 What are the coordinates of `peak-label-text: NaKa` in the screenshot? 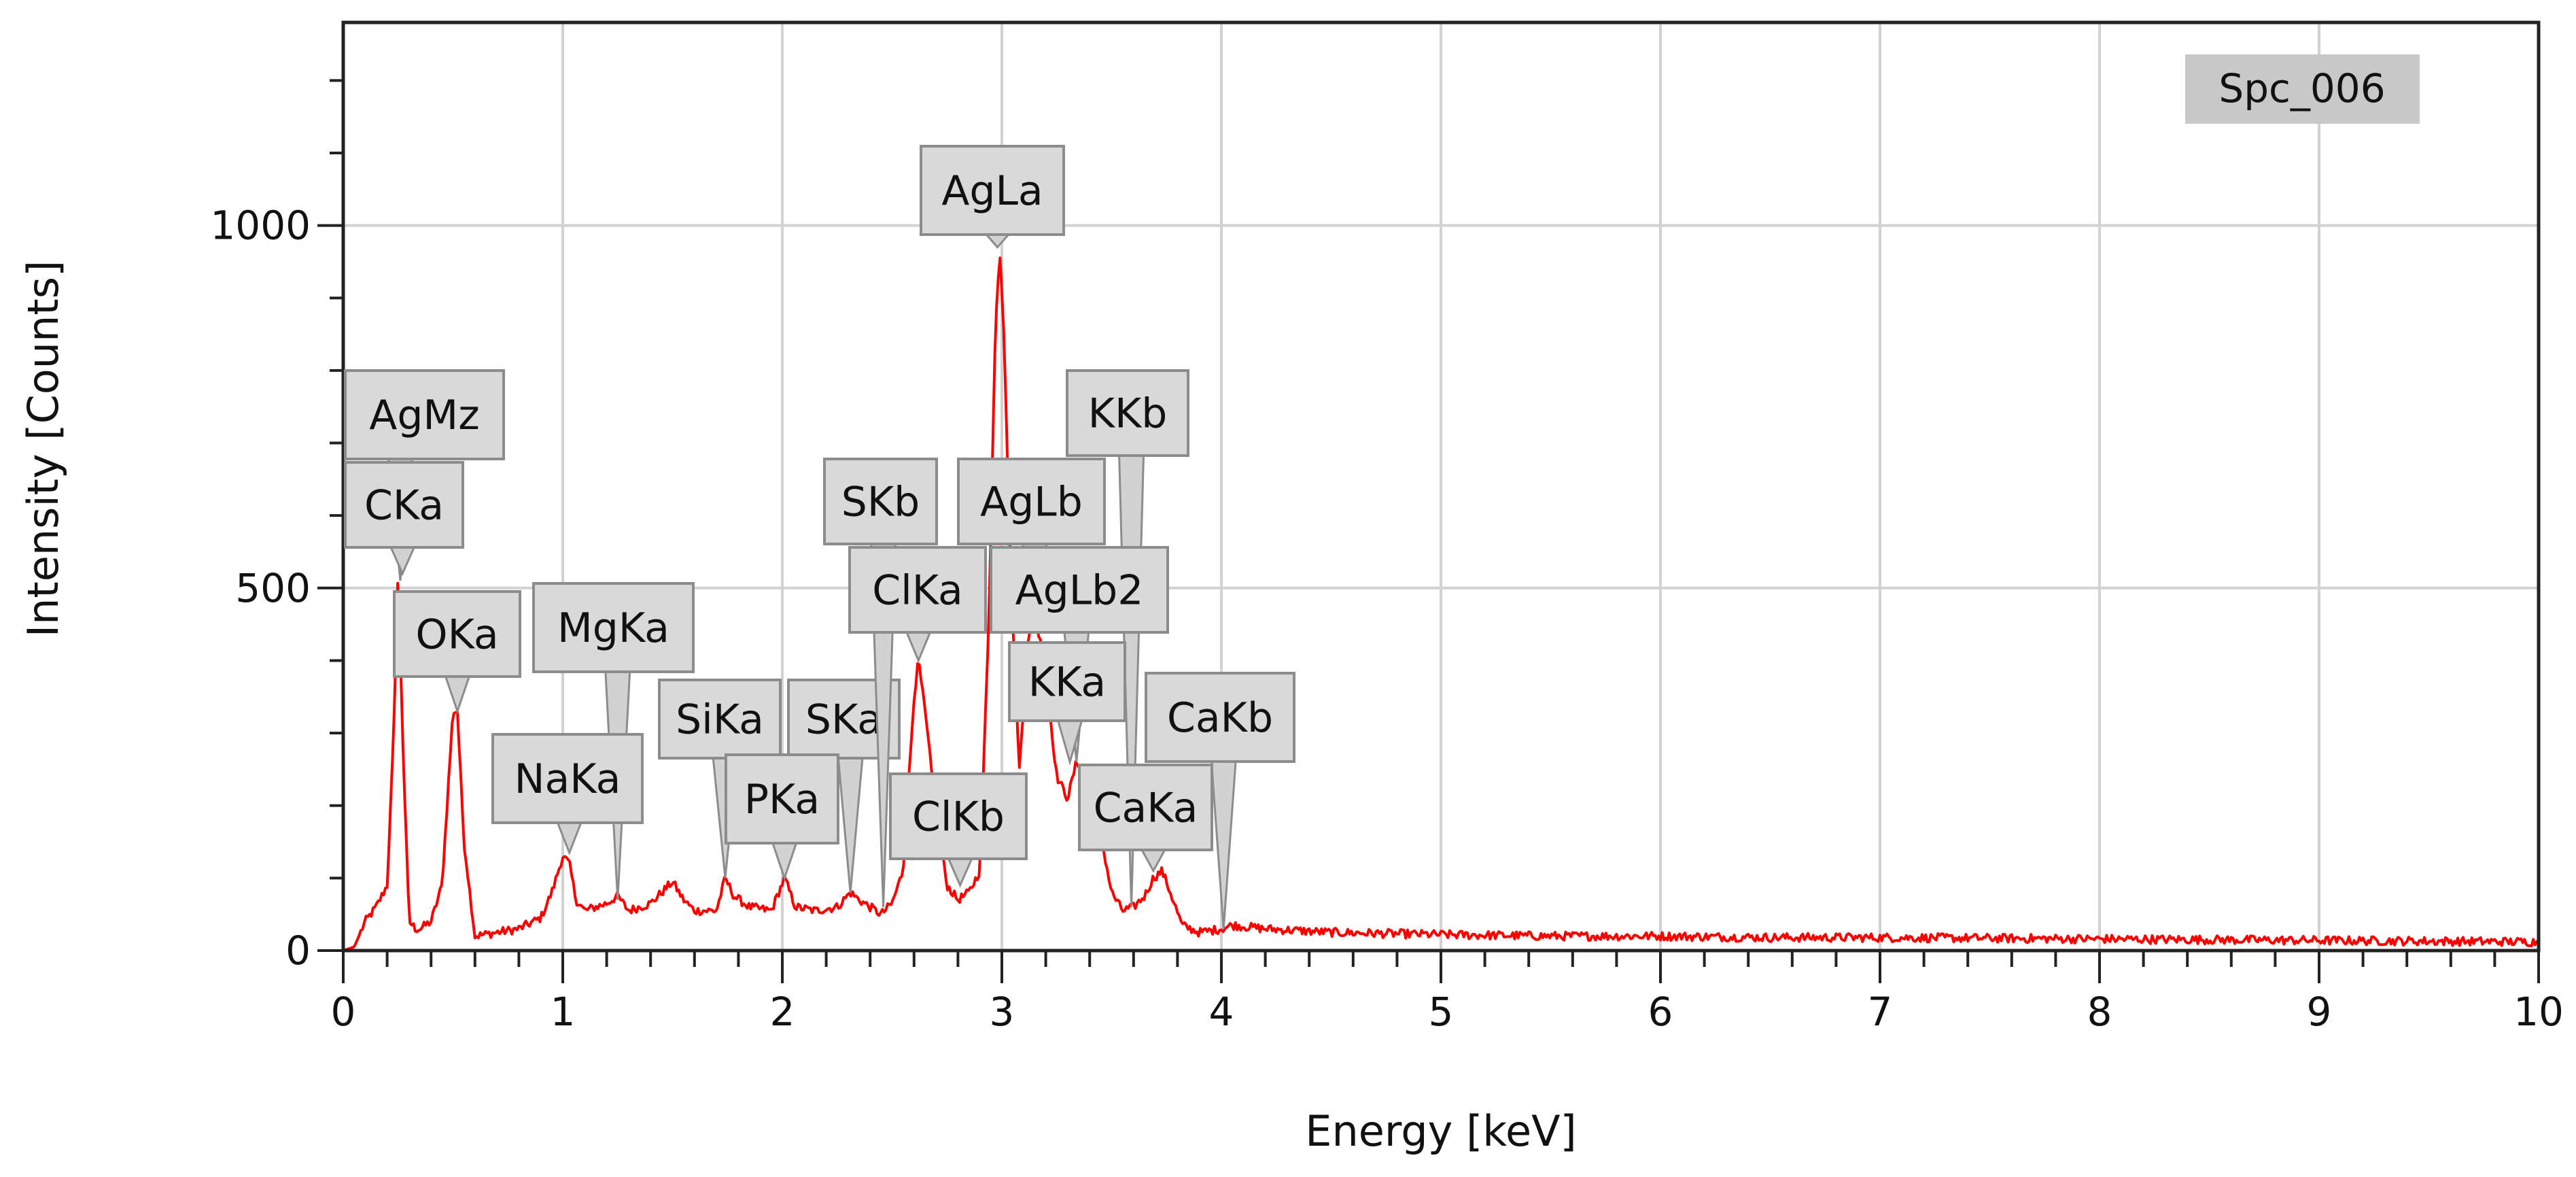 It's located at (568, 779).